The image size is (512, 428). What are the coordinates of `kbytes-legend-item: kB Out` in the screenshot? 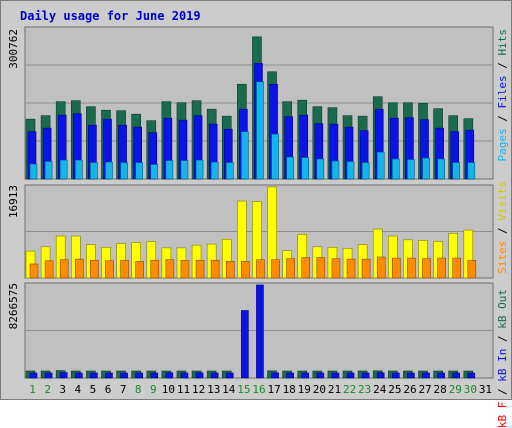 It's located at (502, 309).